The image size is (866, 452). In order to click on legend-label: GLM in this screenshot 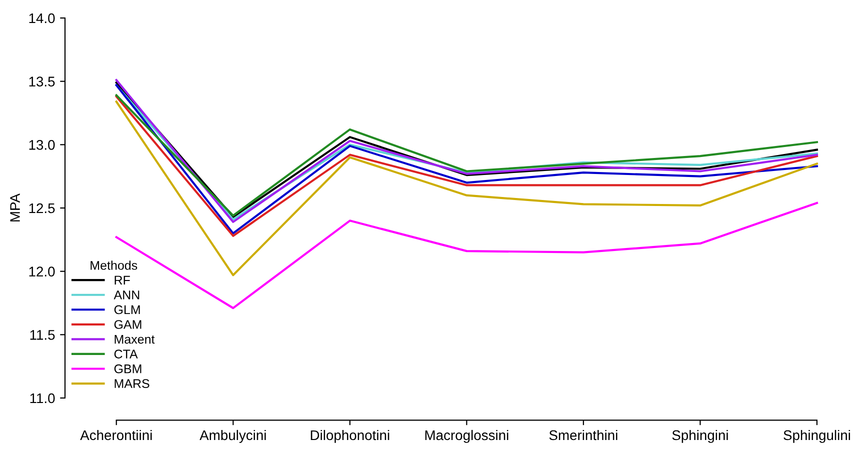, I will do `click(127, 309)`.